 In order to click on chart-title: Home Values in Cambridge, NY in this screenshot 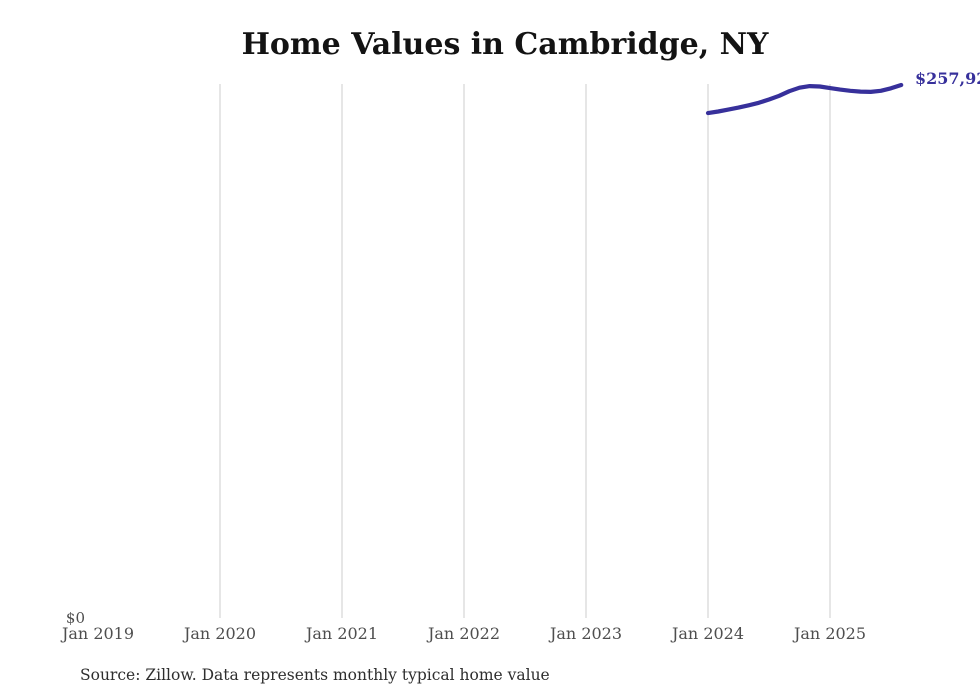, I will do `click(505, 44)`.